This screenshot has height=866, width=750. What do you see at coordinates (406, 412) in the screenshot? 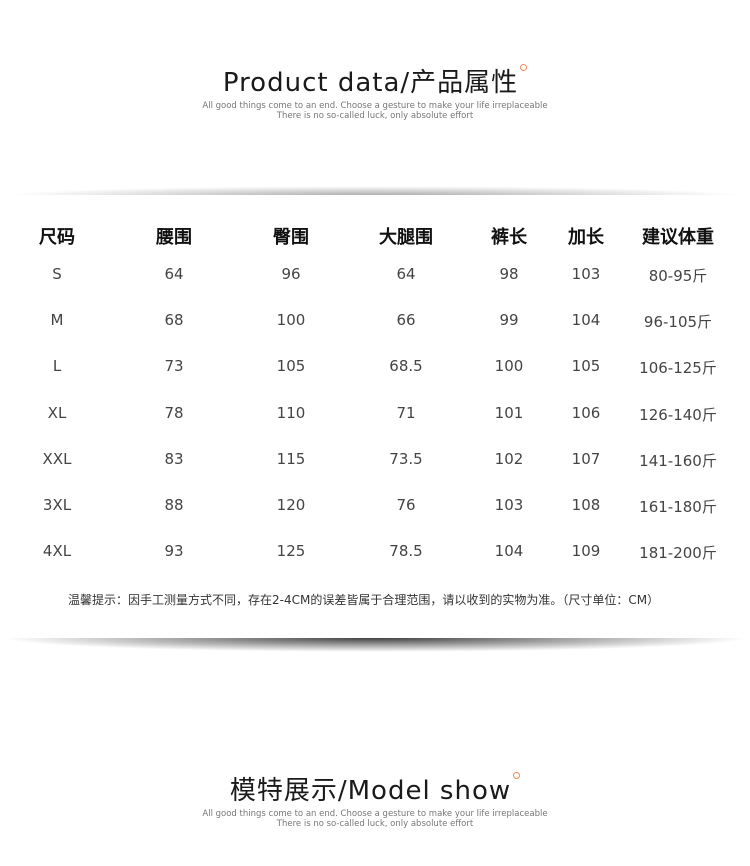
I see `table-cell: 71` at bounding box center [406, 412].